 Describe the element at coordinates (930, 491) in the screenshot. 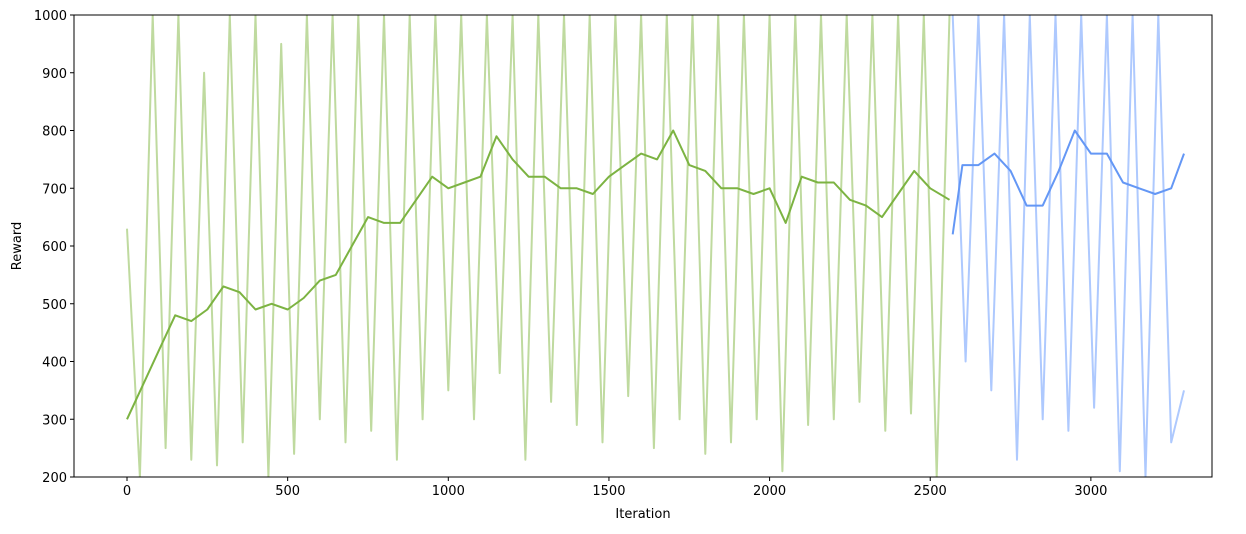

I see `x-tick-label: 2500` at that location.